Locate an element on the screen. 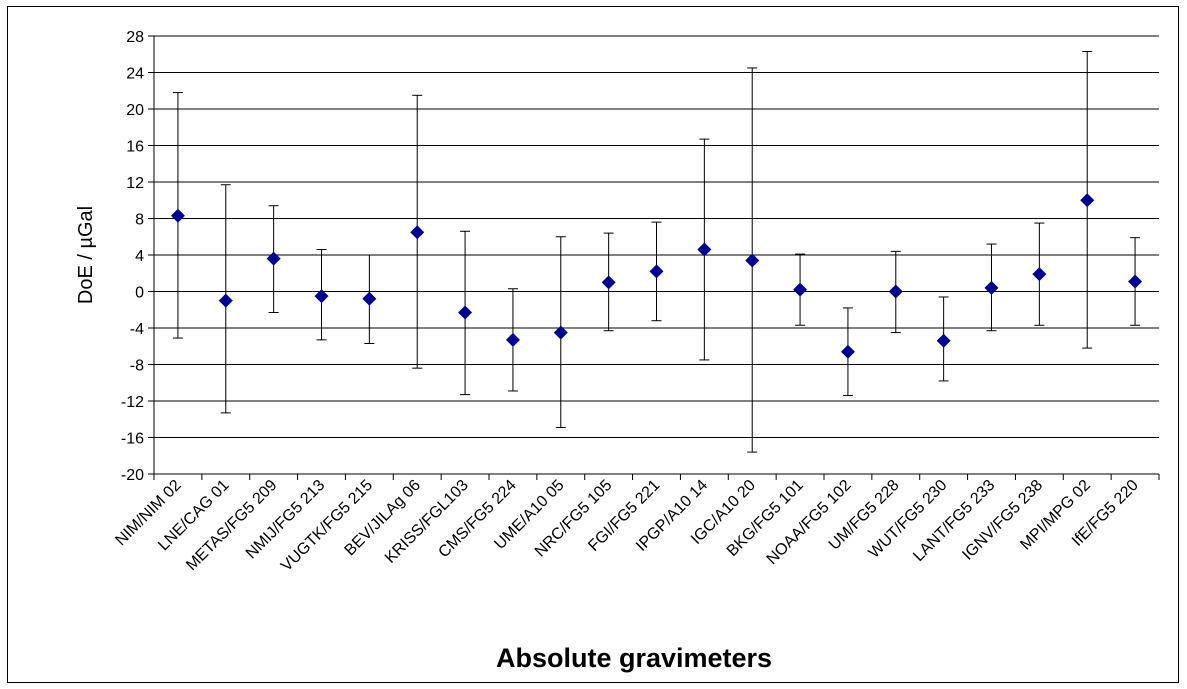 This screenshot has height=689, width=1187. y-tick-label: -8 is located at coordinates (137, 366).